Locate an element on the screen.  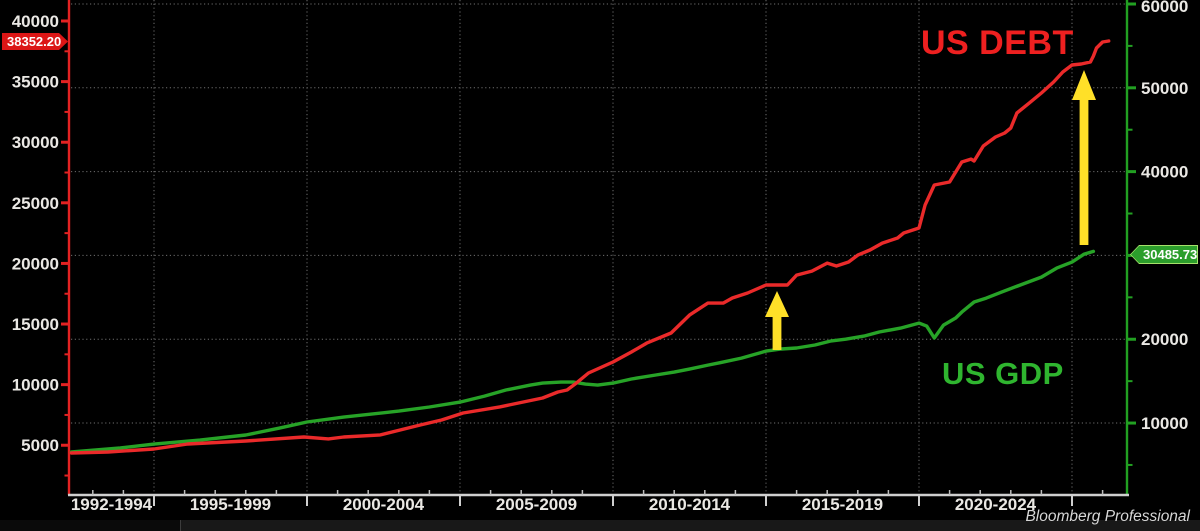
x-tick-label: 1995-1999 is located at coordinates (230, 504).